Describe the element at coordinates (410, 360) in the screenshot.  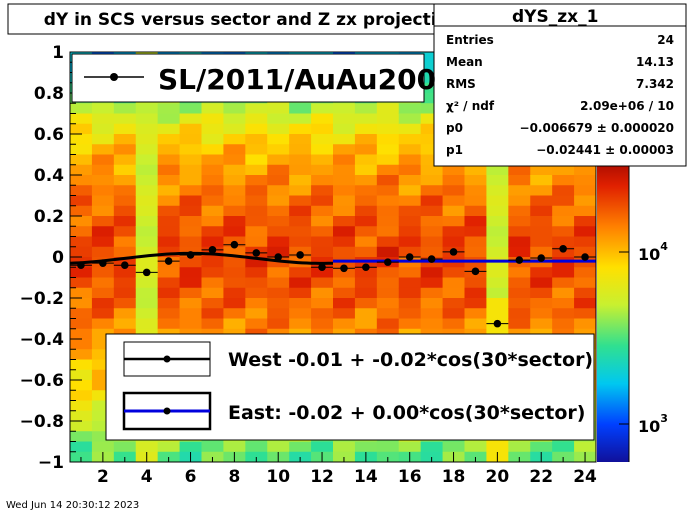
I see `legend-west-label: West -0.01 + -0.02*cos(30*sector)` at that location.